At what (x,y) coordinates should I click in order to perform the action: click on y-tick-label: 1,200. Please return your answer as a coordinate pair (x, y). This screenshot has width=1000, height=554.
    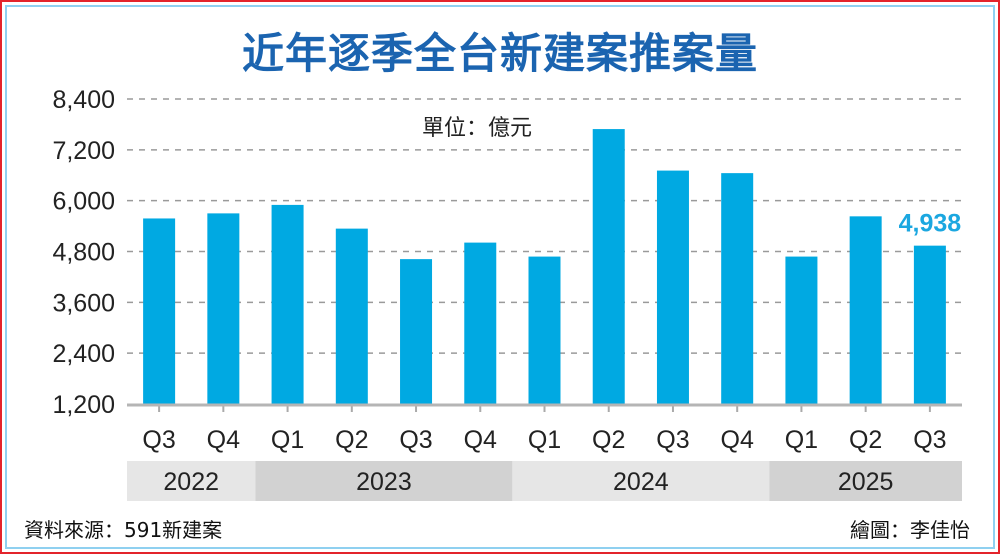
    Looking at the image, I should click on (83, 405).